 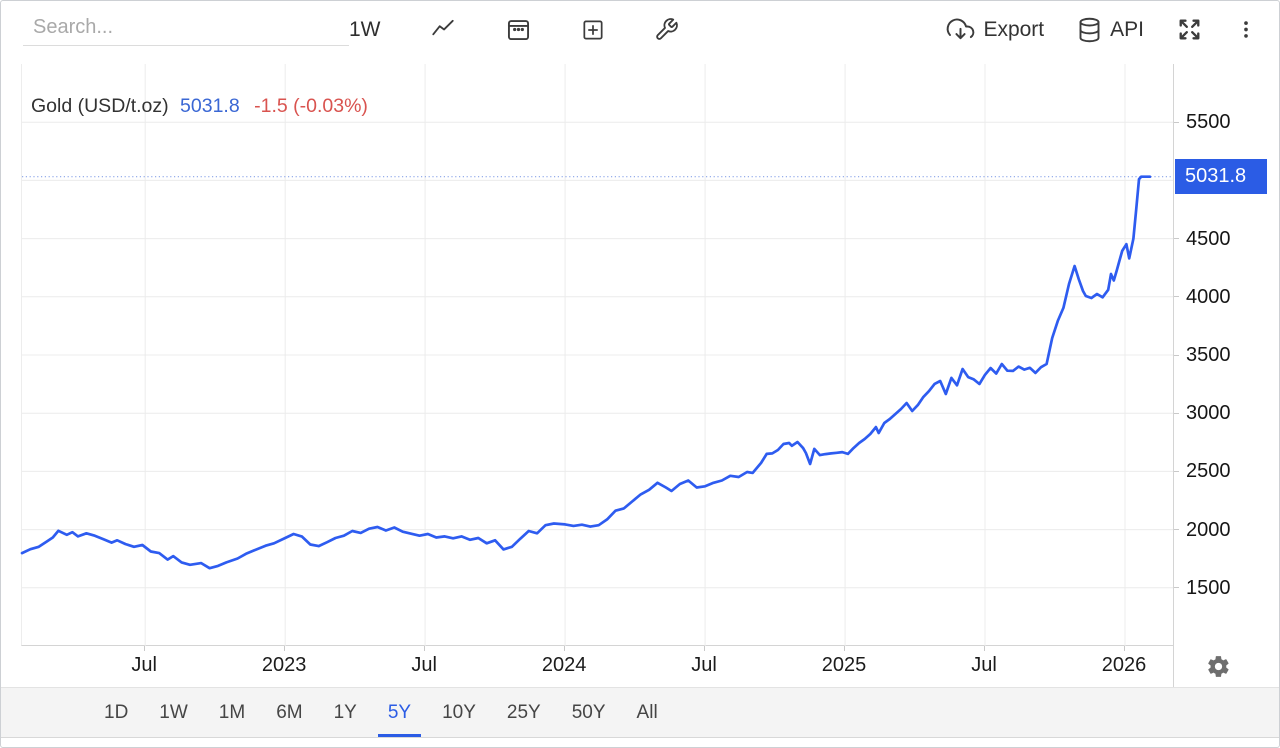 I want to click on range-button-1y: 1Y, so click(x=345, y=712).